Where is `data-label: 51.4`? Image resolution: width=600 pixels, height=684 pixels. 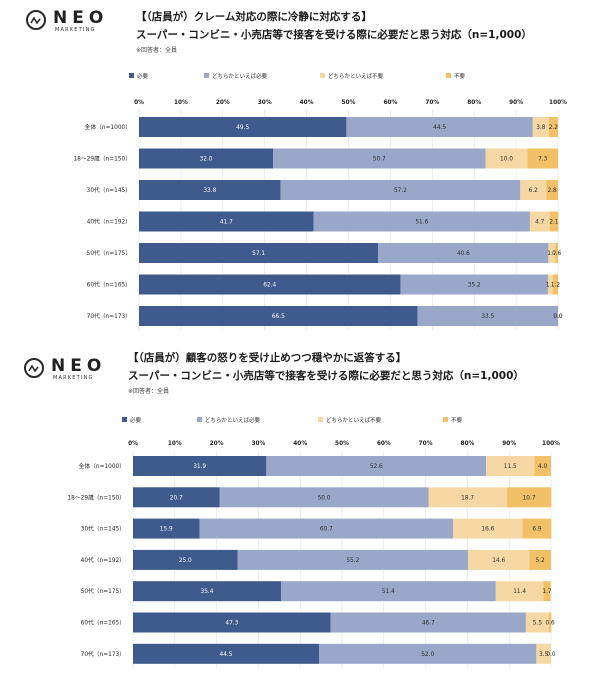
data-label: 51.4 is located at coordinates (388, 592).